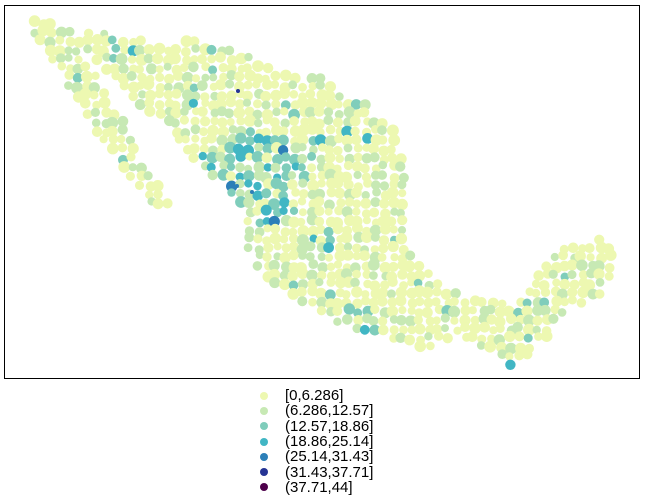 This screenshot has height=502, width=647. Describe the element at coordinates (264, 395) in the screenshot. I see `legend-swatch` at that location.